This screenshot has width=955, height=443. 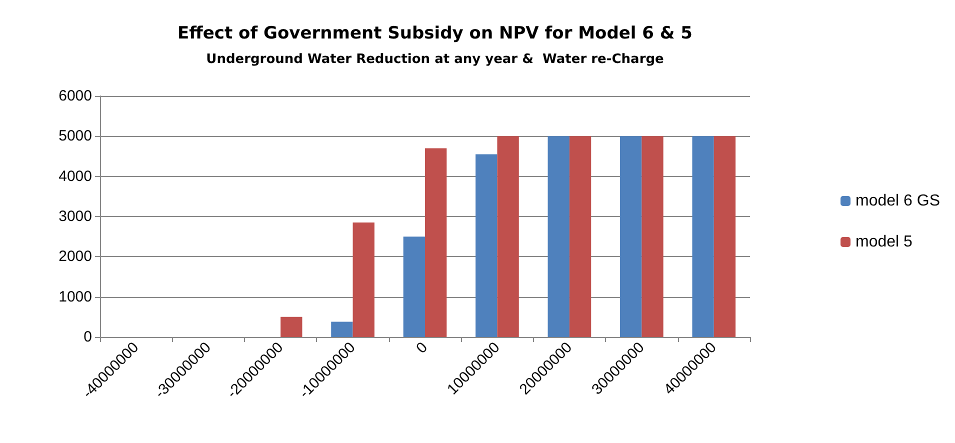 What do you see at coordinates (435, 59) in the screenshot?
I see `chart-subtitle: Underground Water Reduction at any year & Water re-Charge` at bounding box center [435, 59].